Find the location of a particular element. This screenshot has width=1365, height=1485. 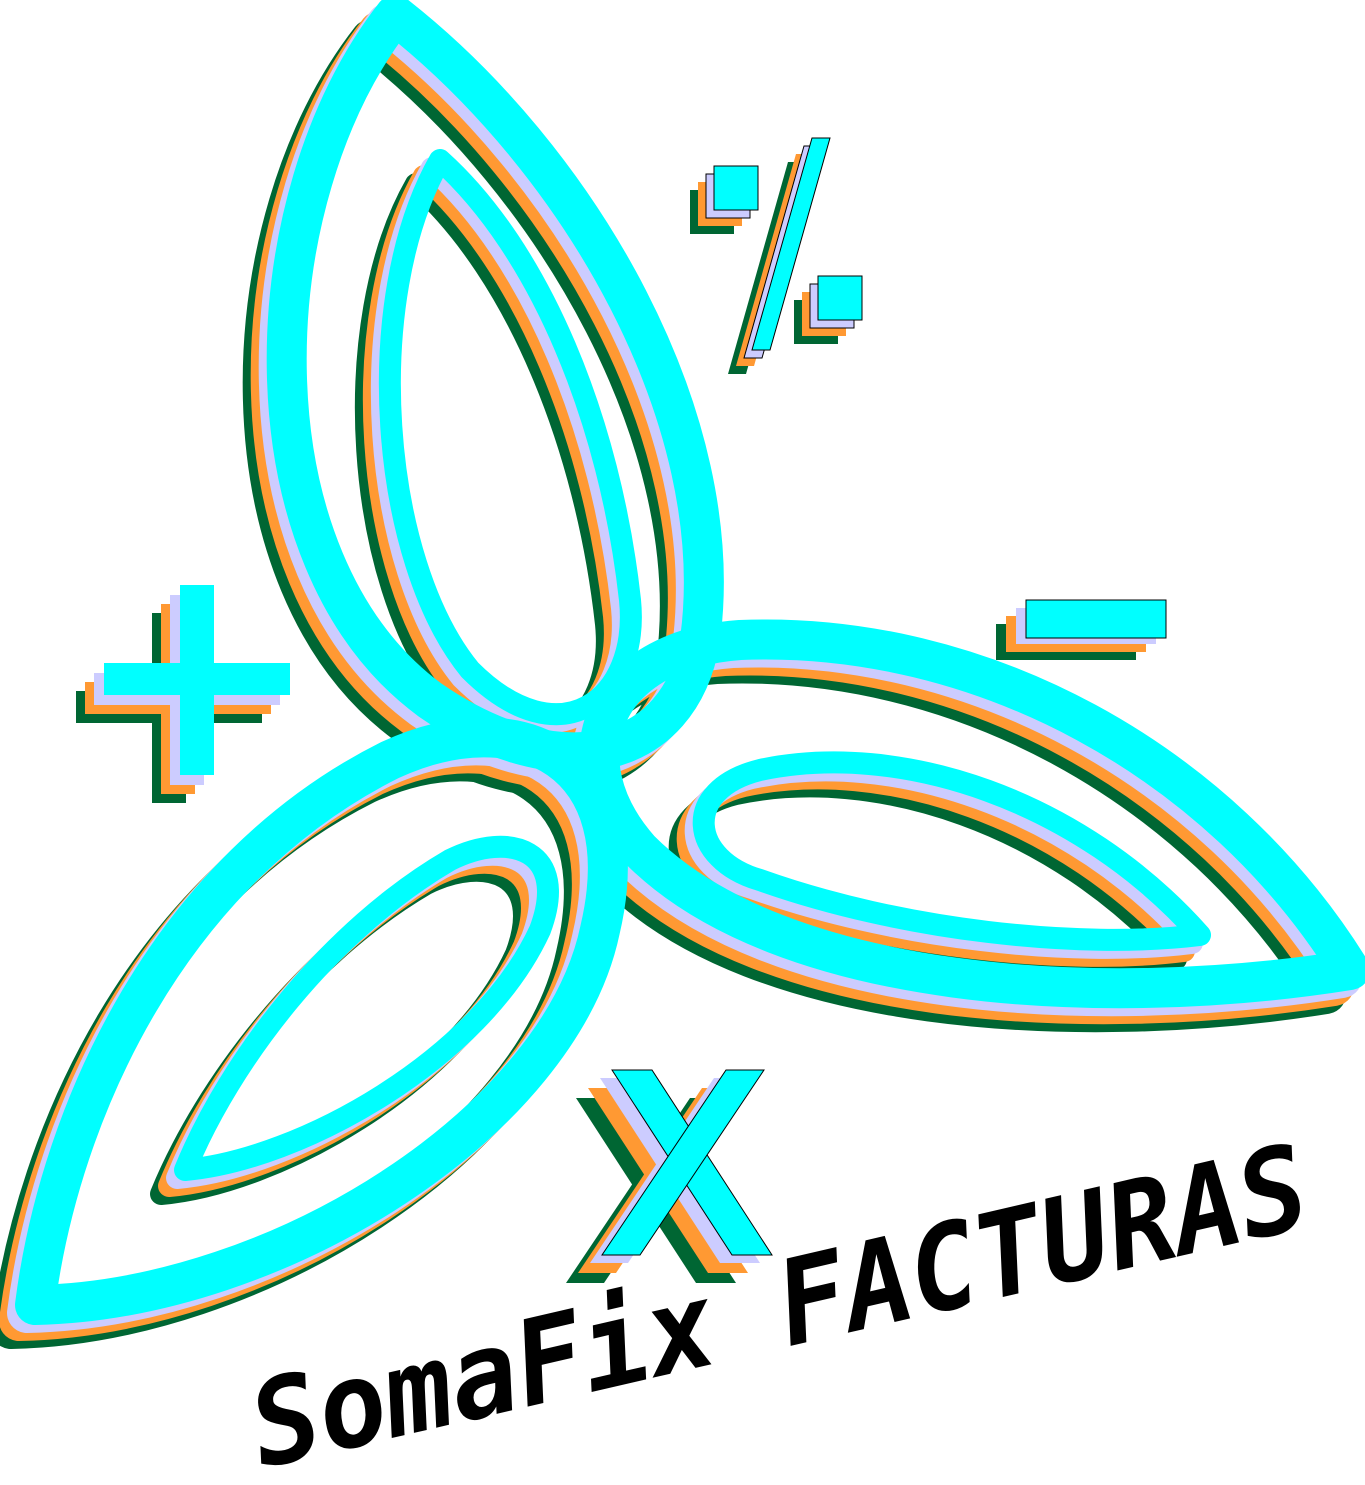

percent-icon is located at coordinates (776, 255).